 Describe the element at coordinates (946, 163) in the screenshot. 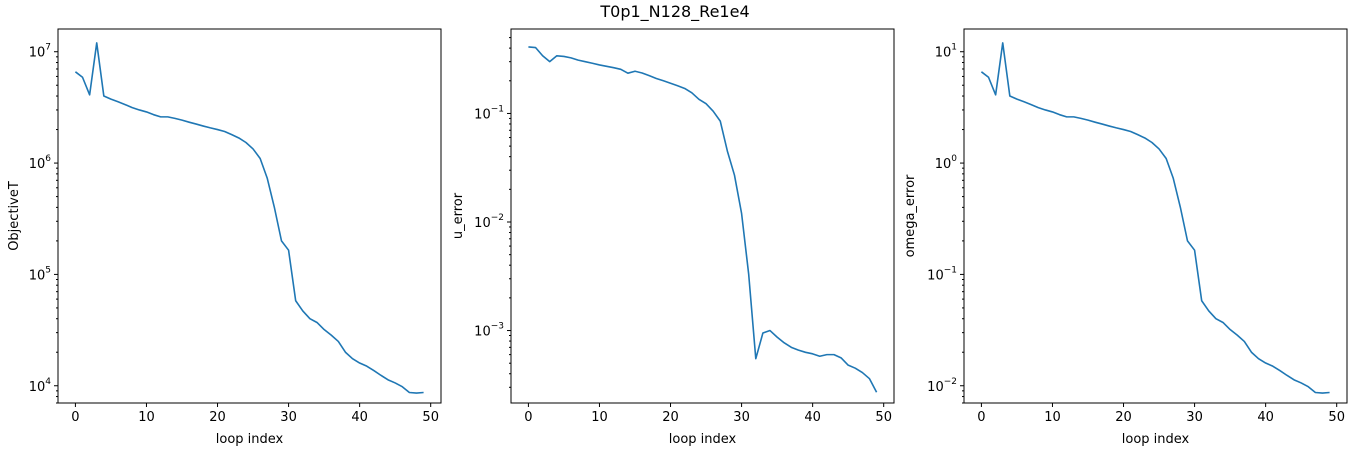

I see `y-tick-label: 10⁰` at that location.